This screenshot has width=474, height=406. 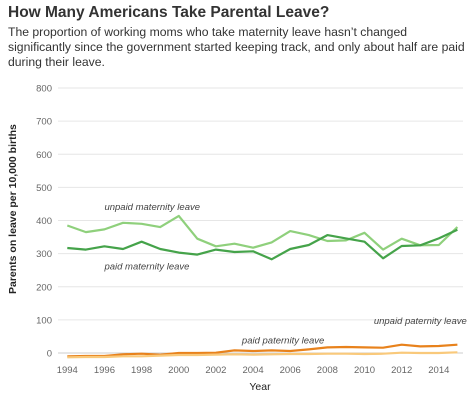 What do you see at coordinates (364, 370) in the screenshot?
I see `x-tick-label: 2010` at bounding box center [364, 370].